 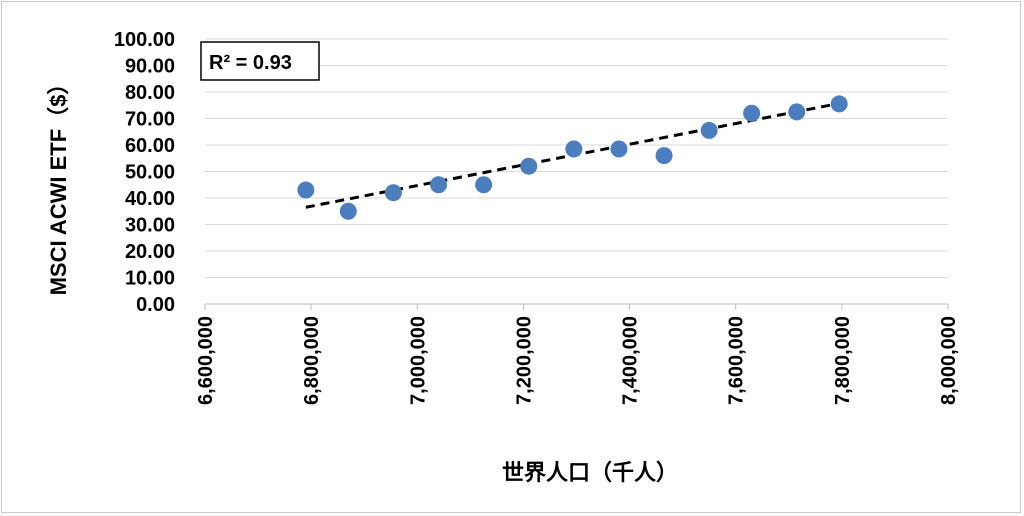 What do you see at coordinates (144, 40) in the screenshot?
I see `y-tick-label: 100.00` at bounding box center [144, 40].